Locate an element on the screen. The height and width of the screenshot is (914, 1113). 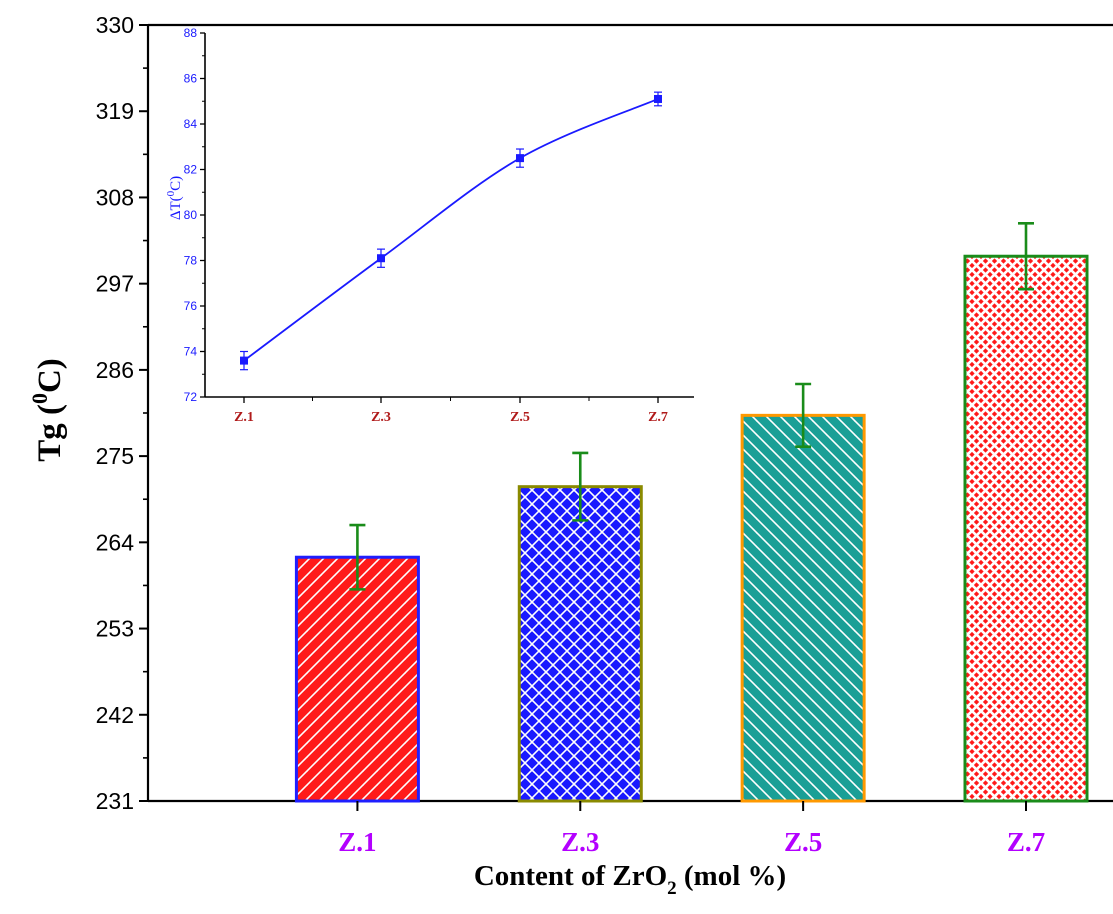
y-tick-label: 253 is located at coordinates (115, 629).